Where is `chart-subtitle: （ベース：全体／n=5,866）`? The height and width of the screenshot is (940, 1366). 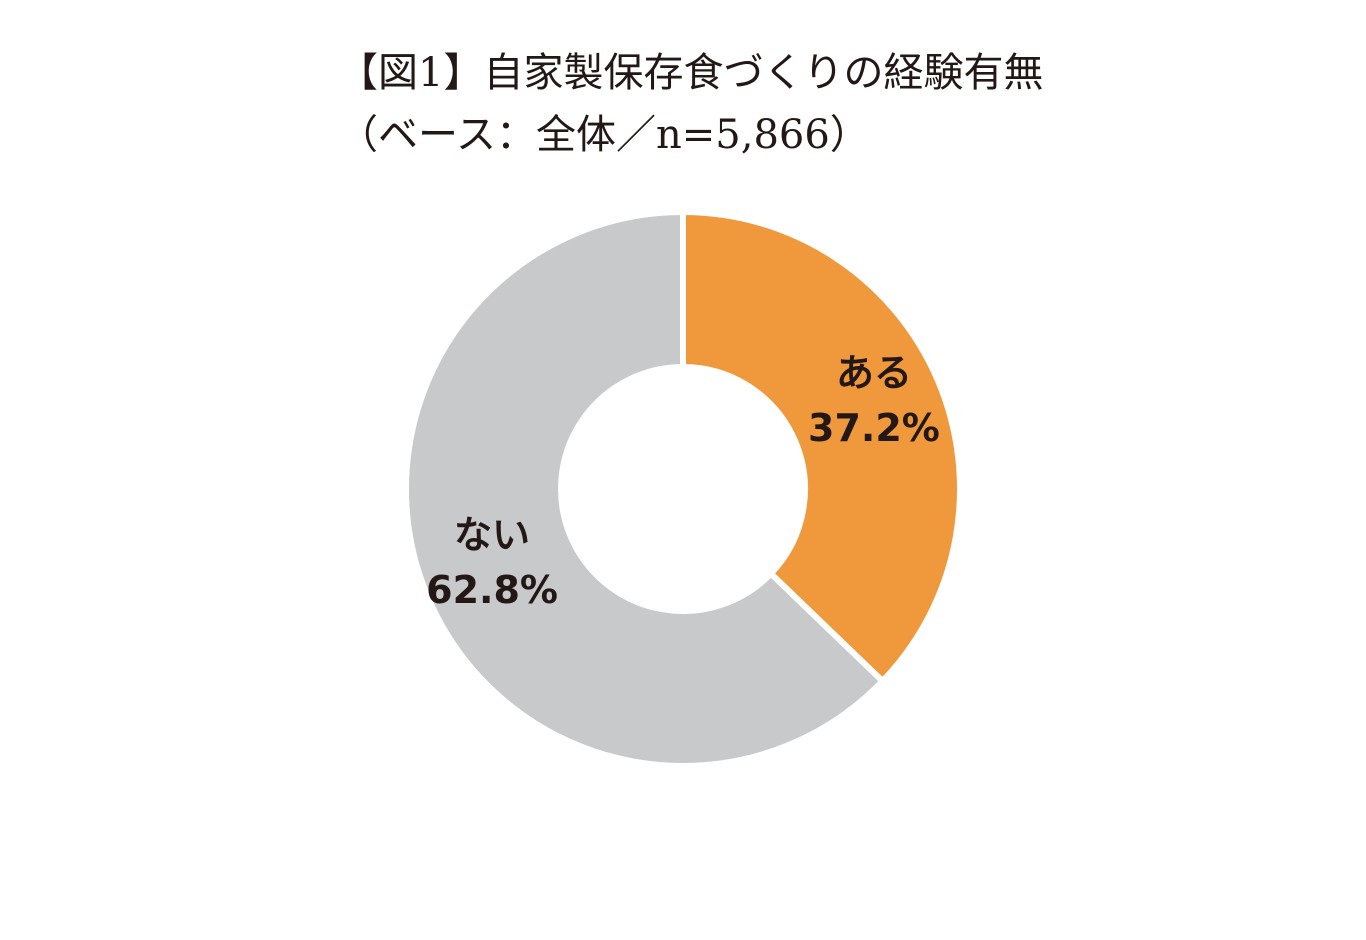 chart-subtitle: （ベース：全体／n=5,866） is located at coordinates (604, 135).